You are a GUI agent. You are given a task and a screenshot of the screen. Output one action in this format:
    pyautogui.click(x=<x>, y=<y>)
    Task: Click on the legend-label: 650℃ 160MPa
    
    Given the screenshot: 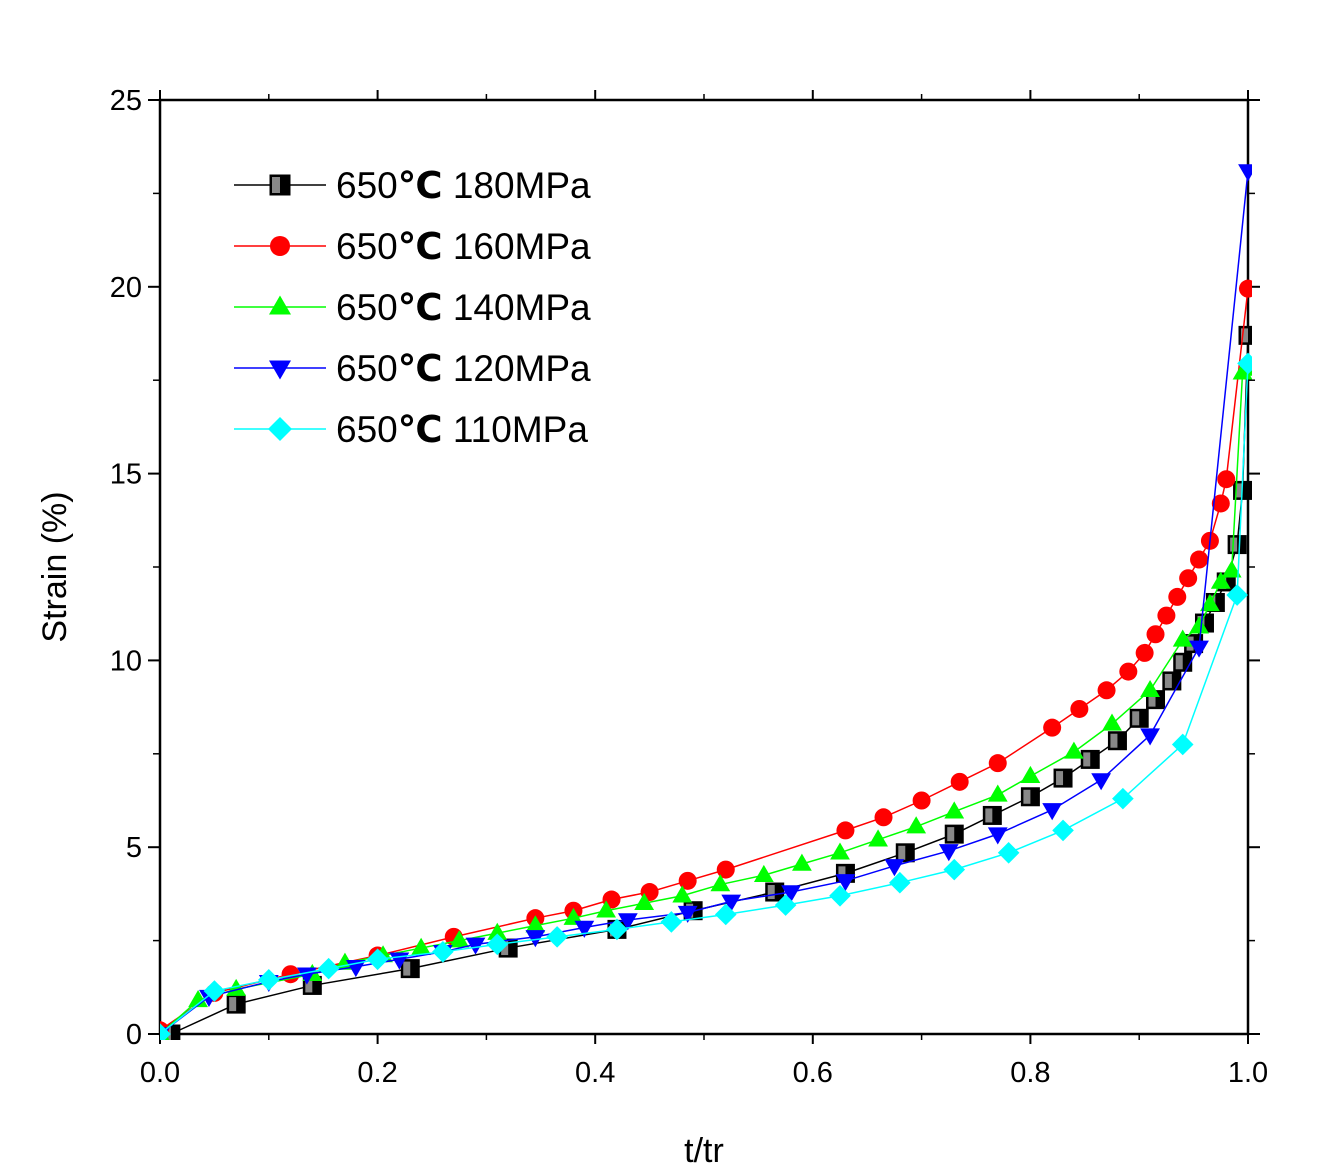 What is the action you would take?
    pyautogui.click(x=463, y=246)
    